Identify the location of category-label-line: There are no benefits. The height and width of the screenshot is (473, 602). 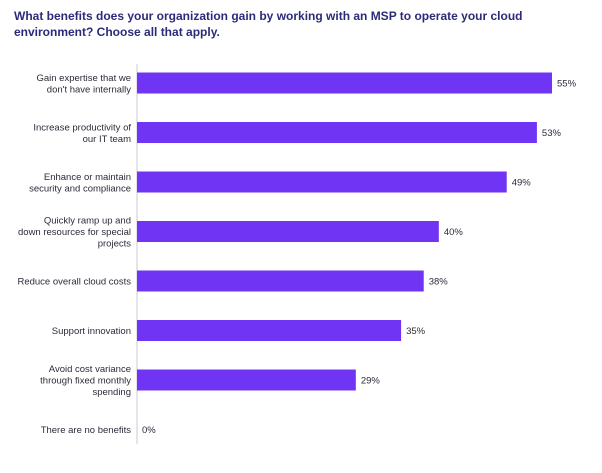
(86, 430).